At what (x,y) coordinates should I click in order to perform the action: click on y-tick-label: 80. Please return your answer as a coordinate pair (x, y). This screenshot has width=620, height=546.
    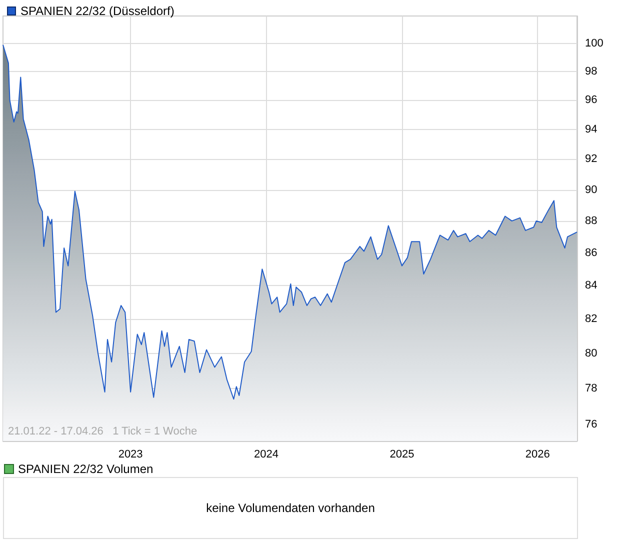
    Looking at the image, I should click on (591, 353).